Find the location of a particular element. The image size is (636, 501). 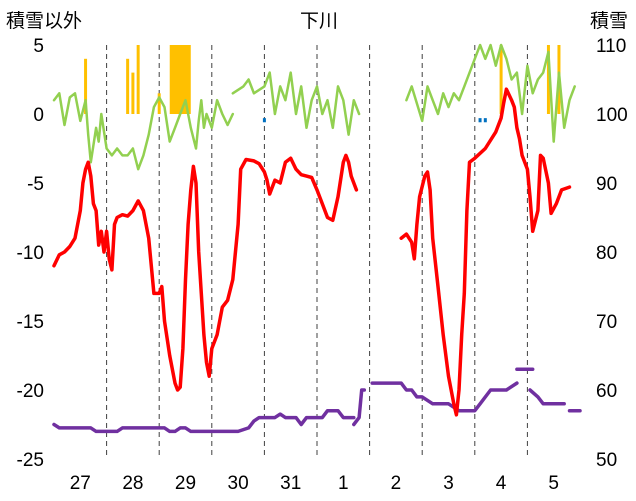

x-tick-label: 30 is located at coordinates (238, 483).